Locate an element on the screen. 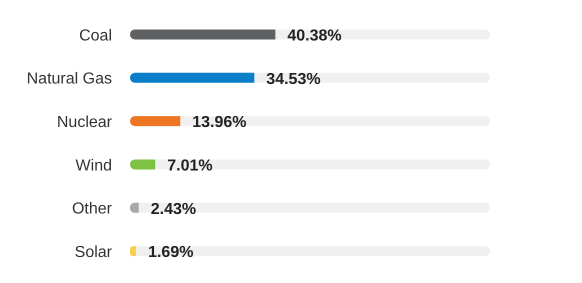 The image size is (582, 283). data-label: 2.43% is located at coordinates (173, 209).